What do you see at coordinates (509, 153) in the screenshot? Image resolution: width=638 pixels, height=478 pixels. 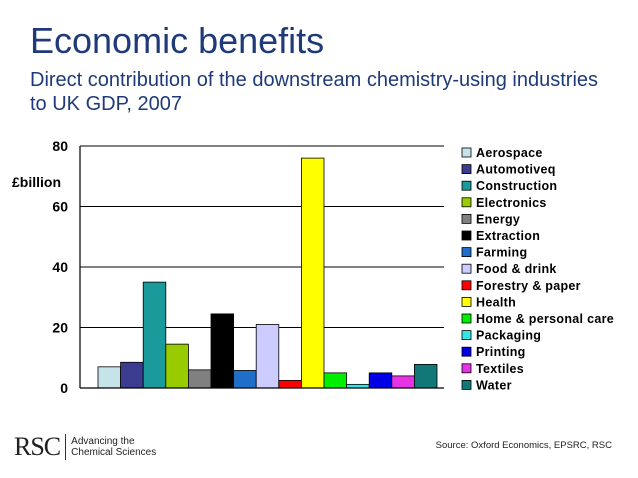 I see `legend-label: Aerospace` at bounding box center [509, 153].